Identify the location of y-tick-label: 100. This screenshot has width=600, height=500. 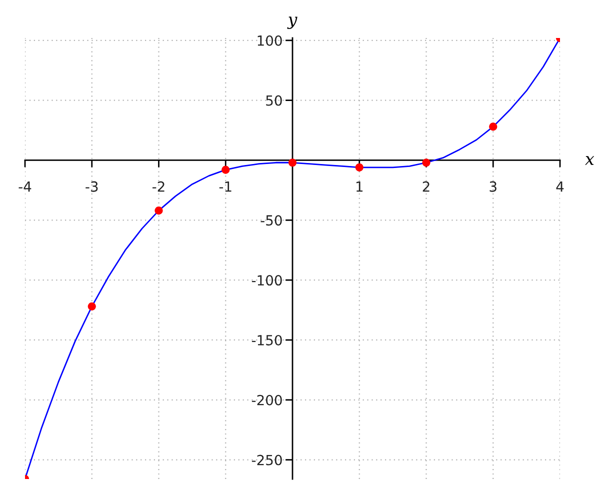
(270, 40).